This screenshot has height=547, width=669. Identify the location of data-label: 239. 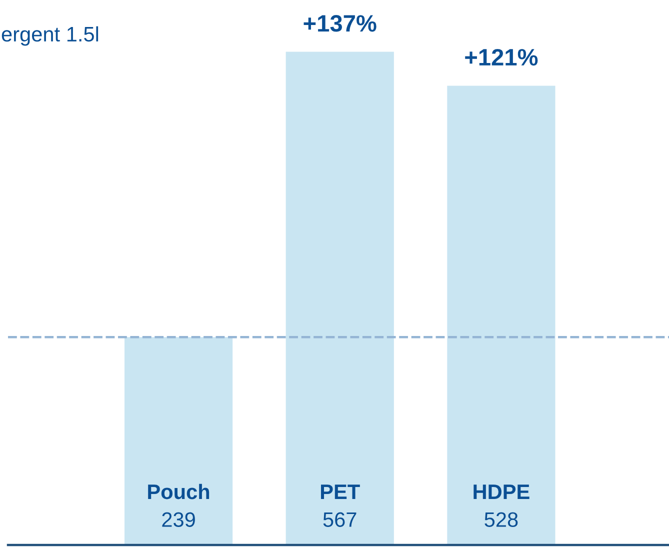
(178, 519).